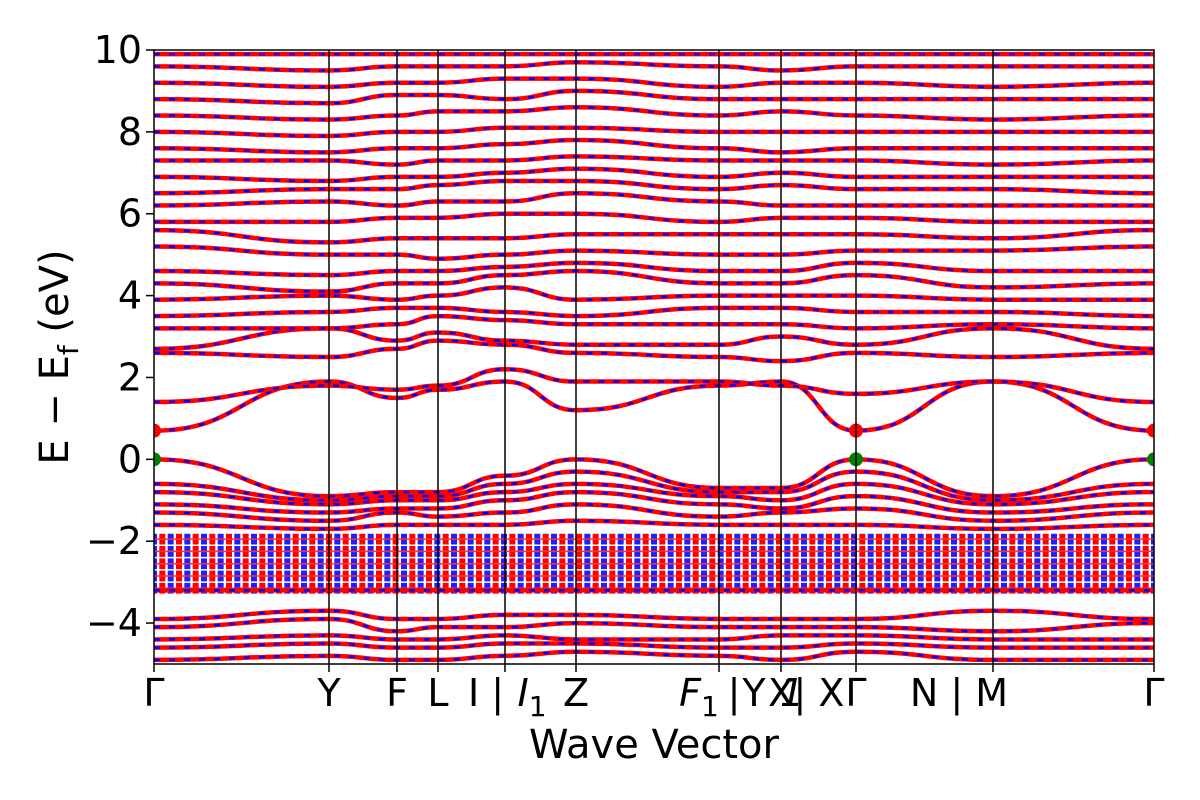 The image size is (1200, 800). What do you see at coordinates (699, 697) in the screenshot?
I see `x-tick-label: F1` at bounding box center [699, 697].